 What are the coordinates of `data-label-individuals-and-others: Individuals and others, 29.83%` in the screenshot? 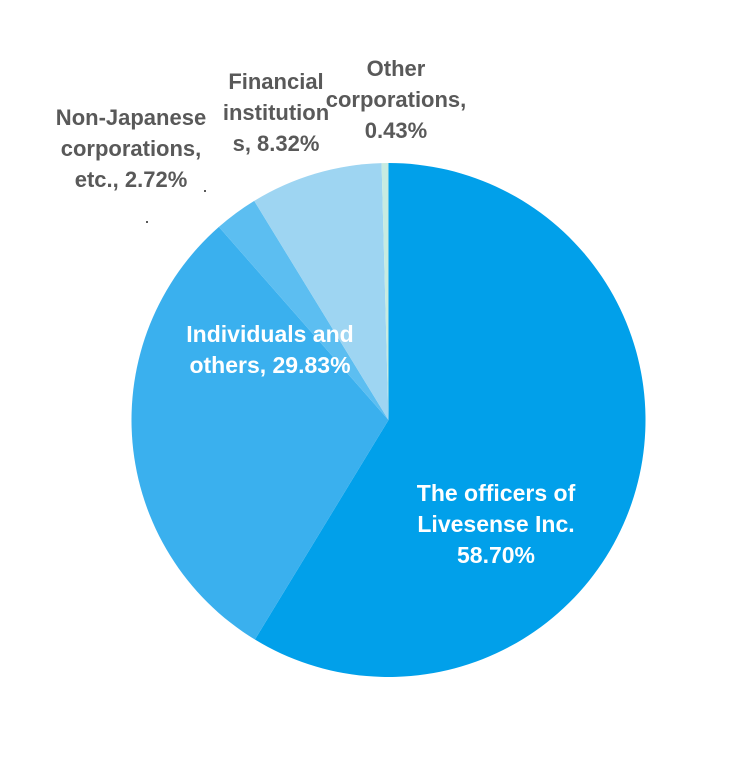 It's located at (269, 350).